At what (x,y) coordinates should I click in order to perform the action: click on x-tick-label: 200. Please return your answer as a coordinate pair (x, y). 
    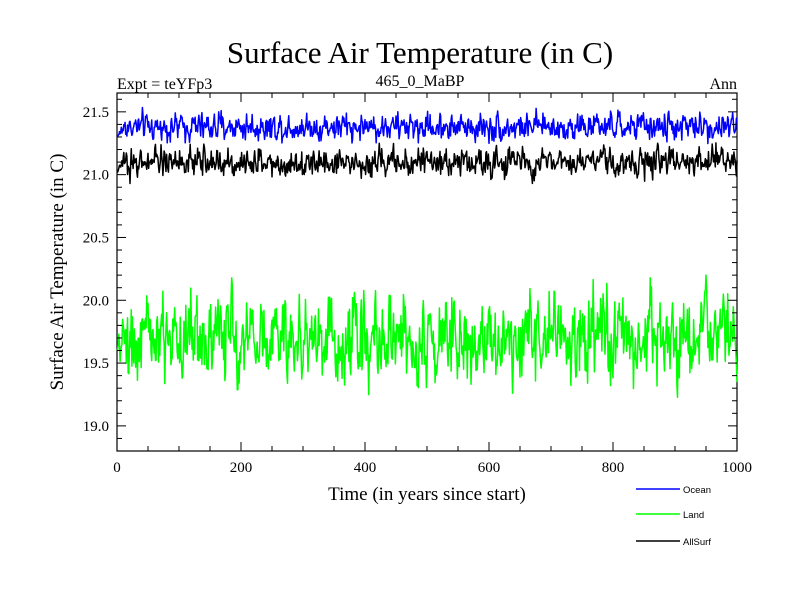
    Looking at the image, I should click on (241, 468).